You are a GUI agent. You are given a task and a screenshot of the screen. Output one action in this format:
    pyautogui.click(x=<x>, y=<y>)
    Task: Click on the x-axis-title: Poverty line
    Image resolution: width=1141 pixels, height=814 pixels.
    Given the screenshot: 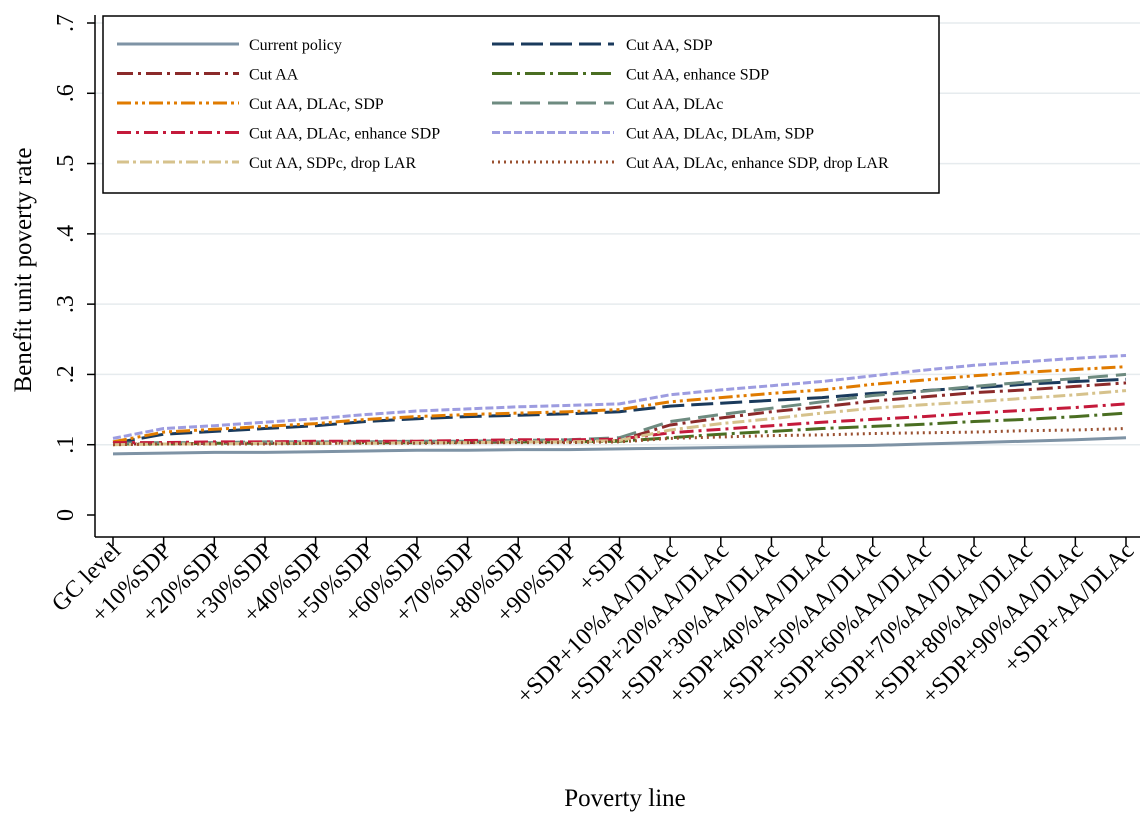 What is the action you would take?
    pyautogui.click(x=625, y=798)
    